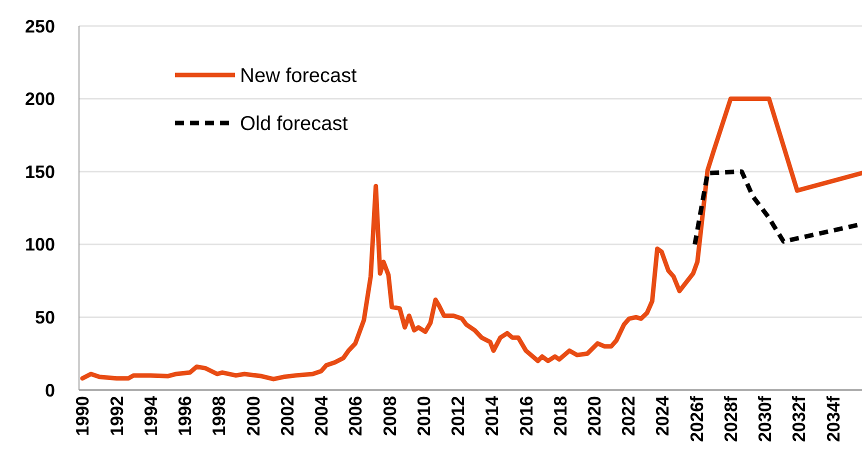  Describe the element at coordinates (696, 418) in the screenshot. I see `x-tick-label: 2026f` at that location.